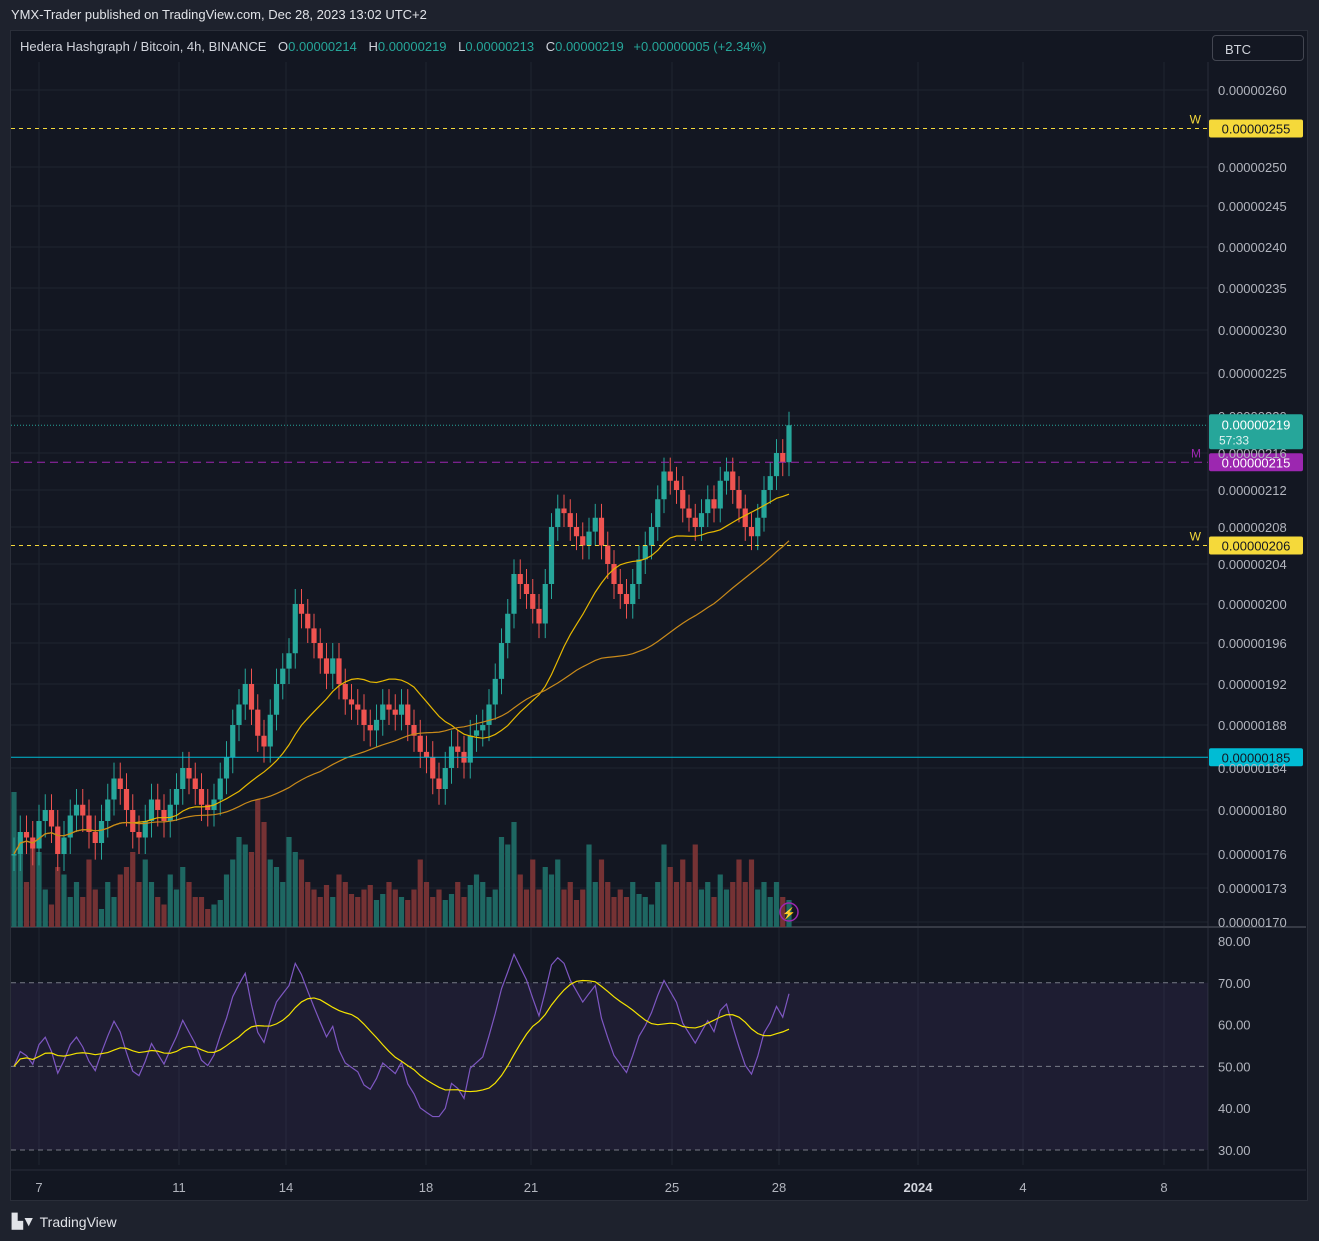 The height and width of the screenshot is (1241, 1319). I want to click on lightning-icon, so click(789, 912).